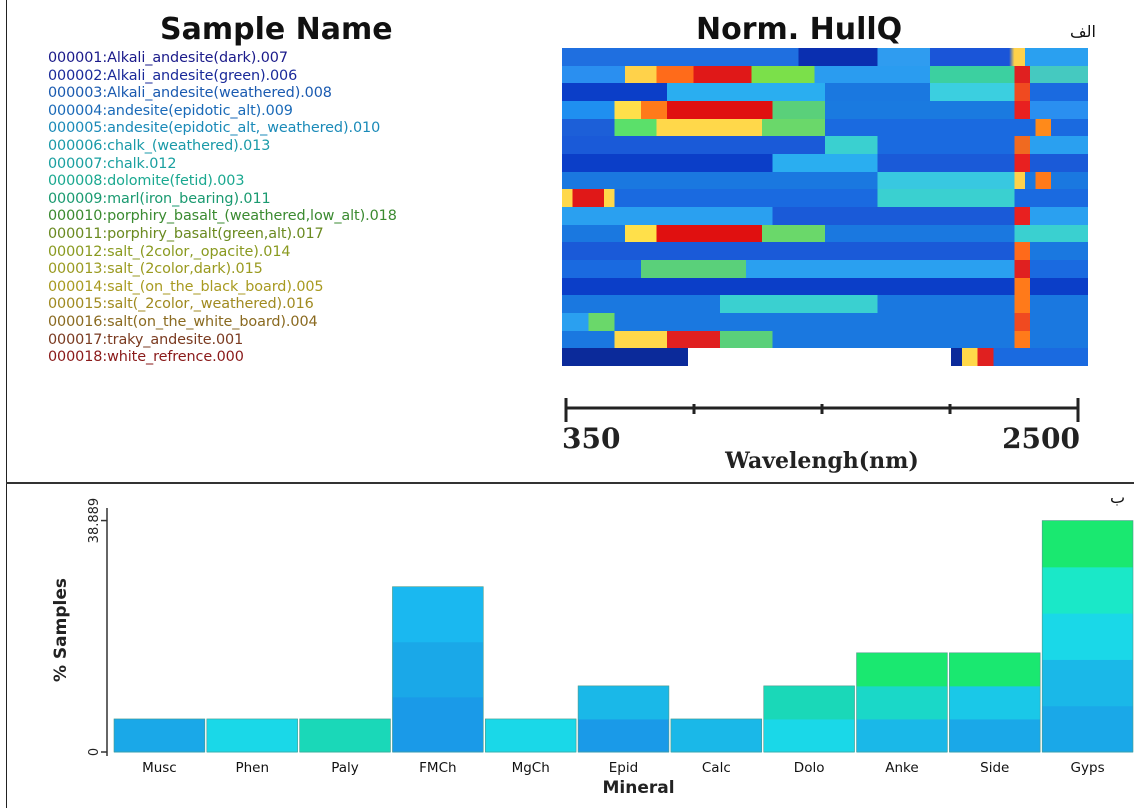  I want to click on x-tick-label: Epid, so click(623, 768).